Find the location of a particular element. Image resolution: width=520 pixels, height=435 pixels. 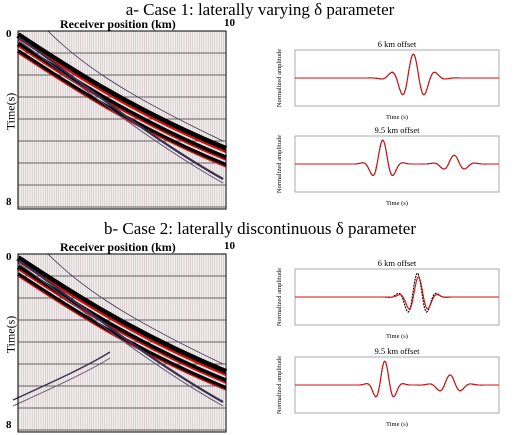

case2-ytick-0: 0 is located at coordinates (9, 257).